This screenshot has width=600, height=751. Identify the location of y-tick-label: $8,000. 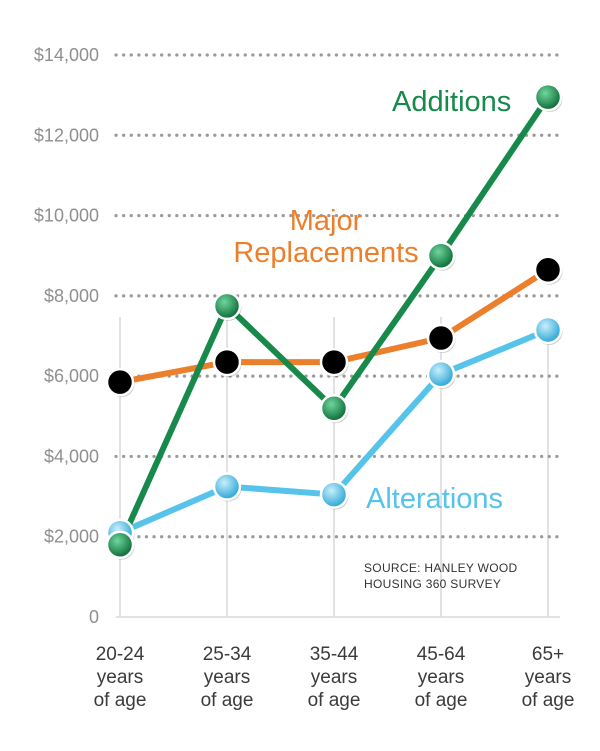
(71, 296).